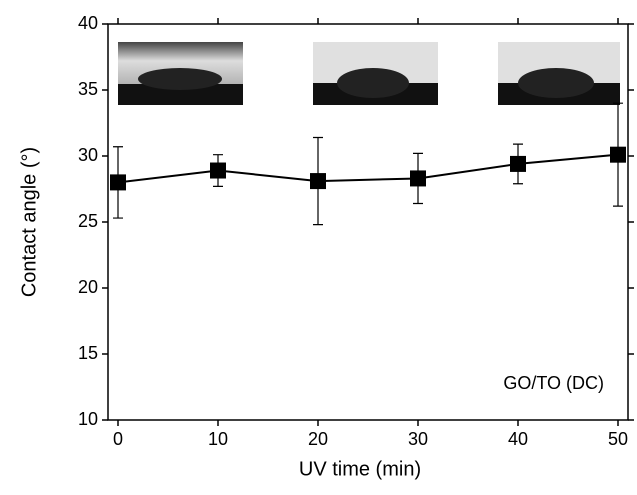 The height and width of the screenshot is (495, 637). I want to click on x-tick-label: 10, so click(218, 439).